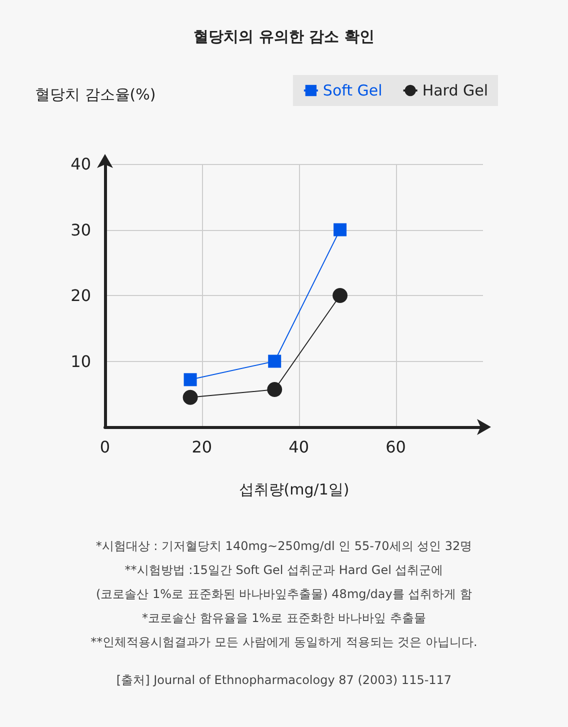  Describe the element at coordinates (284, 594) in the screenshot. I see `text: (코로솔산 1%로 표준화된 바나바잎추출물) 48mg/day를 섭취하게 함` at that location.